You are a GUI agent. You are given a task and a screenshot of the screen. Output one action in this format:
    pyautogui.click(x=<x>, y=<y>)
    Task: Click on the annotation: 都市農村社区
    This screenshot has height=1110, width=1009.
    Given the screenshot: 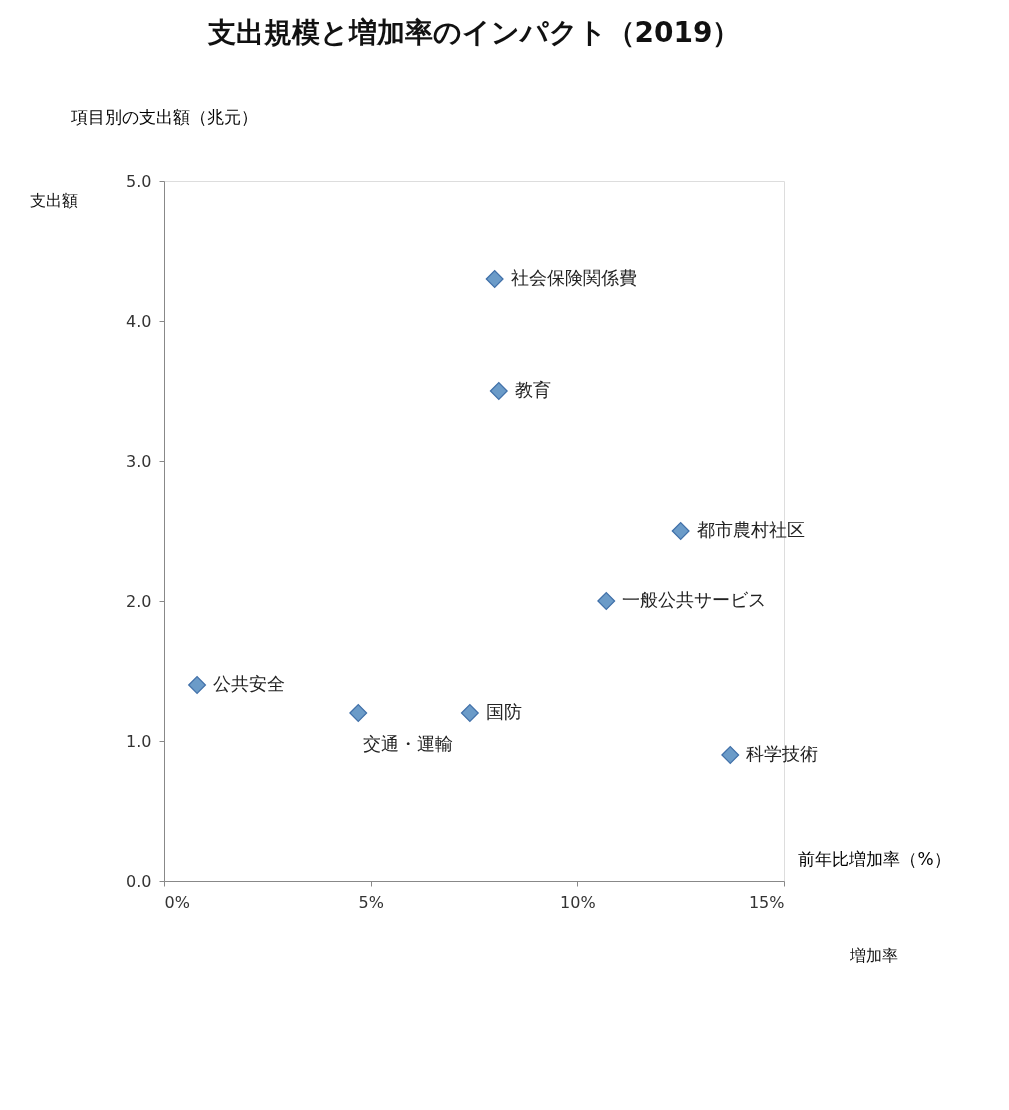 What is the action you would take?
    pyautogui.click(x=750, y=529)
    